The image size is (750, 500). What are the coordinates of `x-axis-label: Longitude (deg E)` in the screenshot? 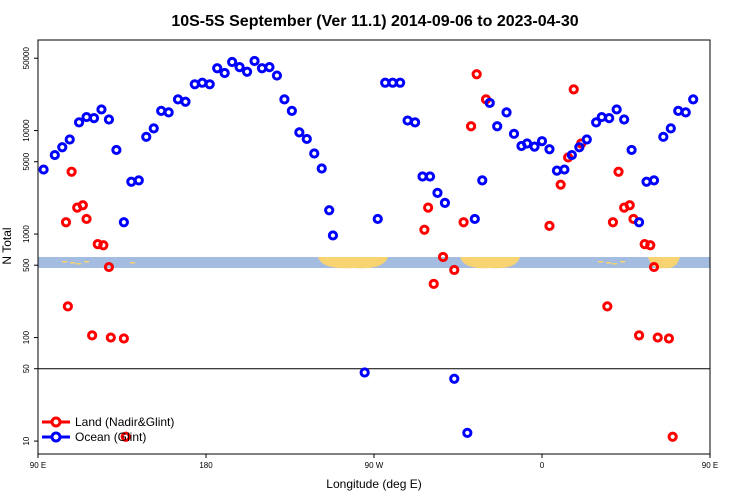 It's located at (373, 484).